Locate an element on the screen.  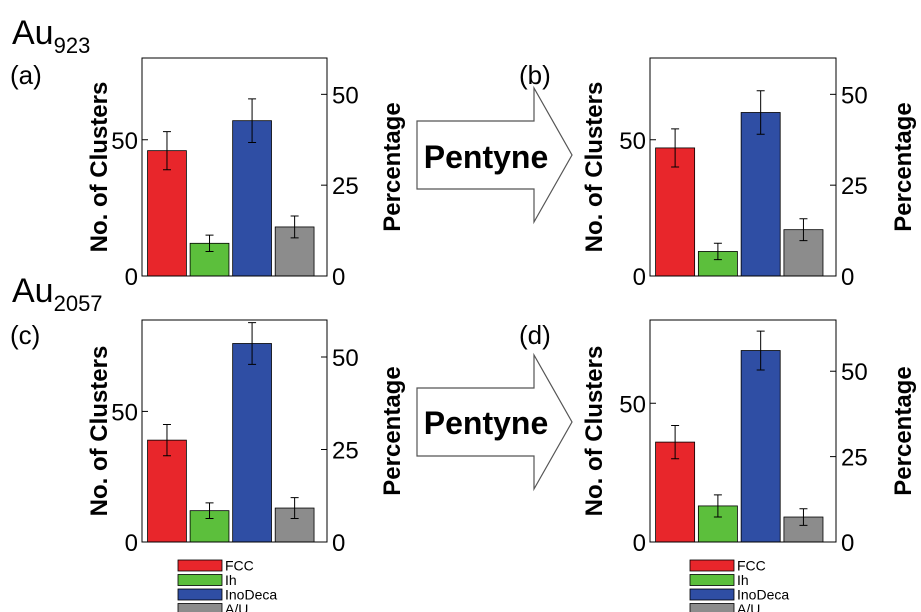
panel-label: (d) is located at coordinates (535, 335).